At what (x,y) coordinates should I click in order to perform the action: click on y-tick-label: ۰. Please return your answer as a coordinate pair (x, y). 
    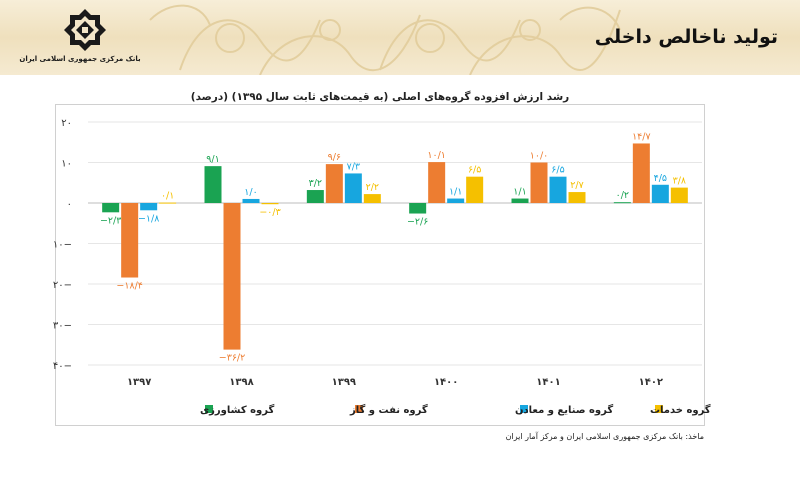
    Looking at the image, I should click on (69, 204).